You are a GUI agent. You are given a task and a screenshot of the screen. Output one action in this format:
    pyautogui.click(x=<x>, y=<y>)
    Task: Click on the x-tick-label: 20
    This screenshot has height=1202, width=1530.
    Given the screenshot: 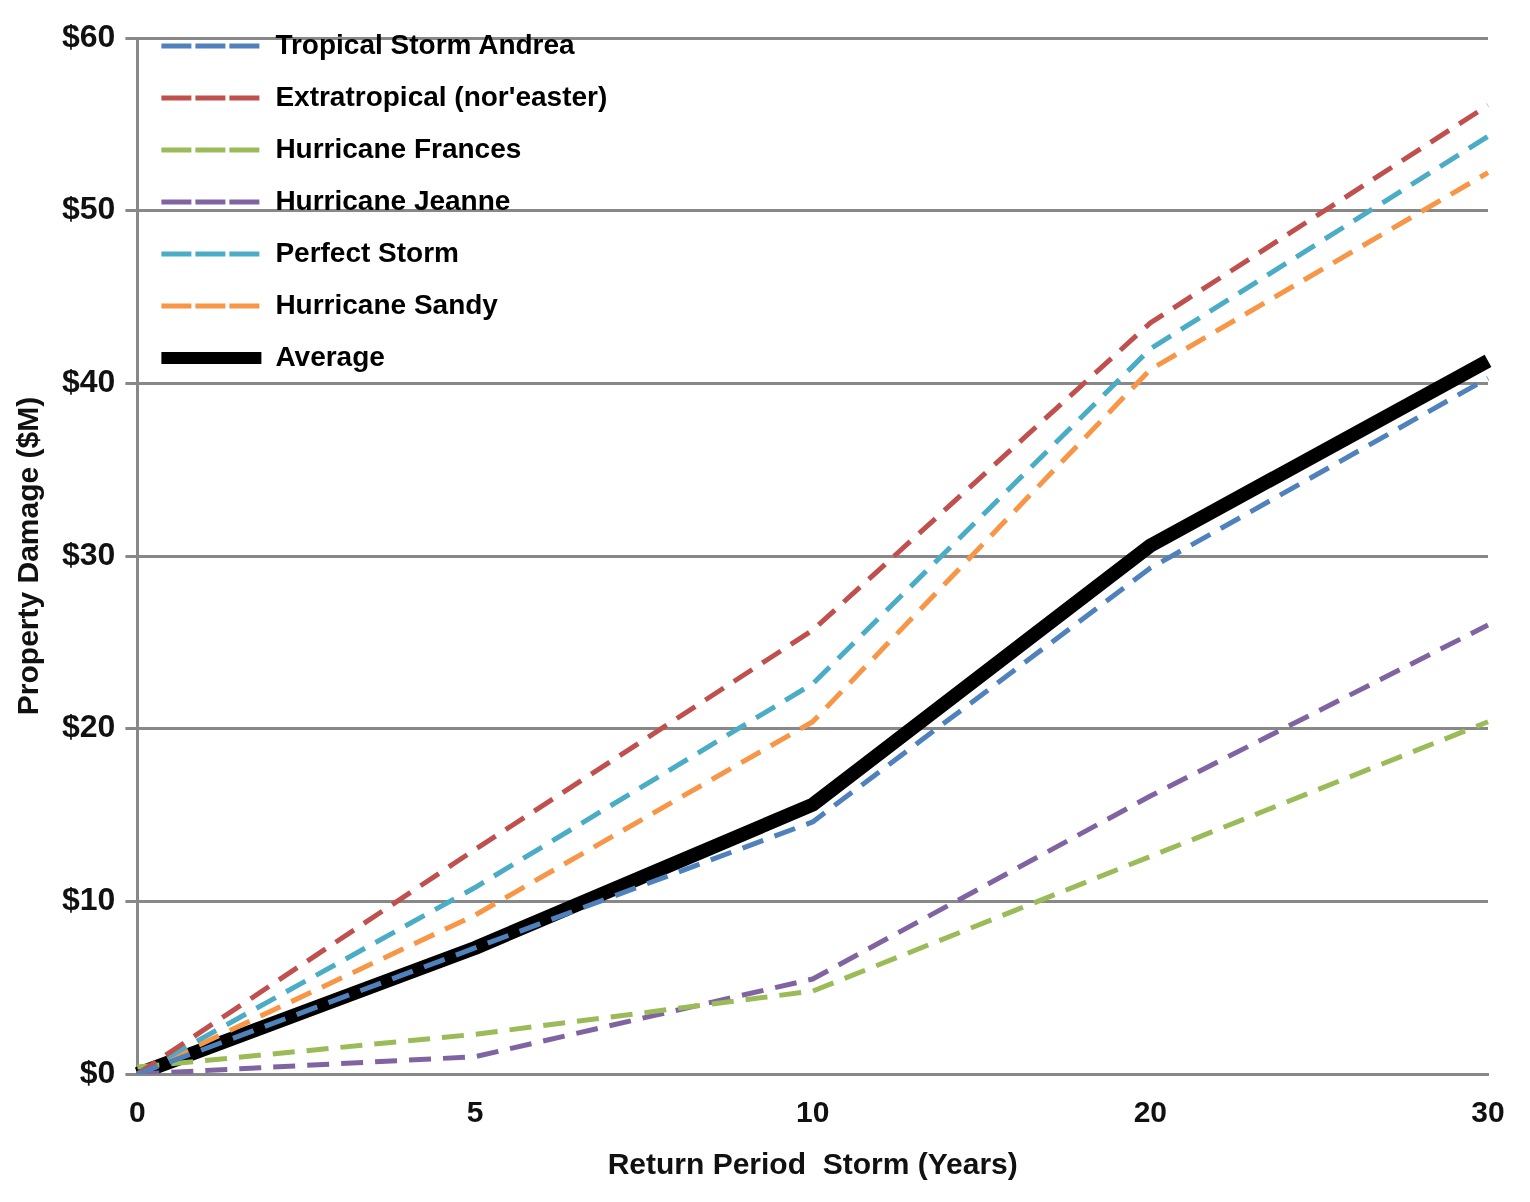 What is the action you would take?
    pyautogui.click(x=1150, y=1112)
    